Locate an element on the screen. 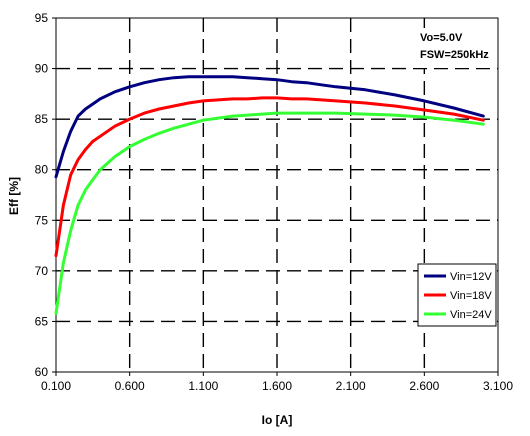  x-tick-labels: 0.100 0.600 1.100 1.600 2.100 2.600 3.100 is located at coordinates (277, 382).